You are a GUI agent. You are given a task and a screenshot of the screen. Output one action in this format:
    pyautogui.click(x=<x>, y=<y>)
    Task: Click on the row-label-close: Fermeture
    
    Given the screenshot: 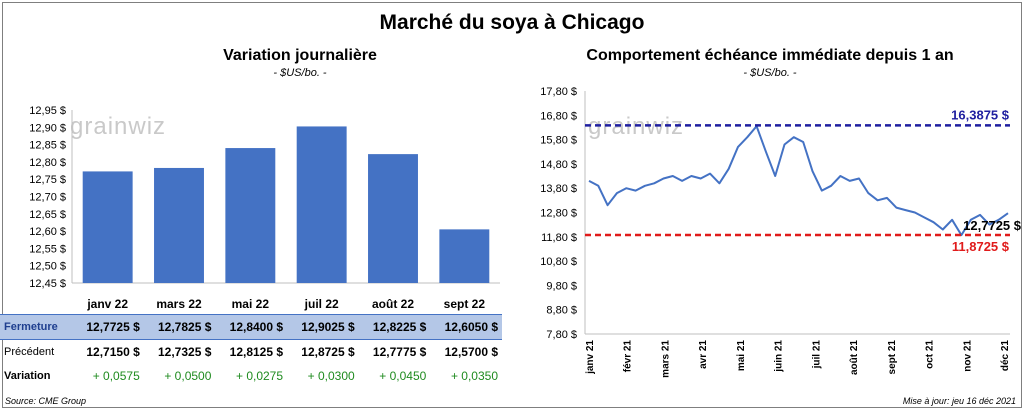 What is the action you would take?
    pyautogui.click(x=36, y=327)
    